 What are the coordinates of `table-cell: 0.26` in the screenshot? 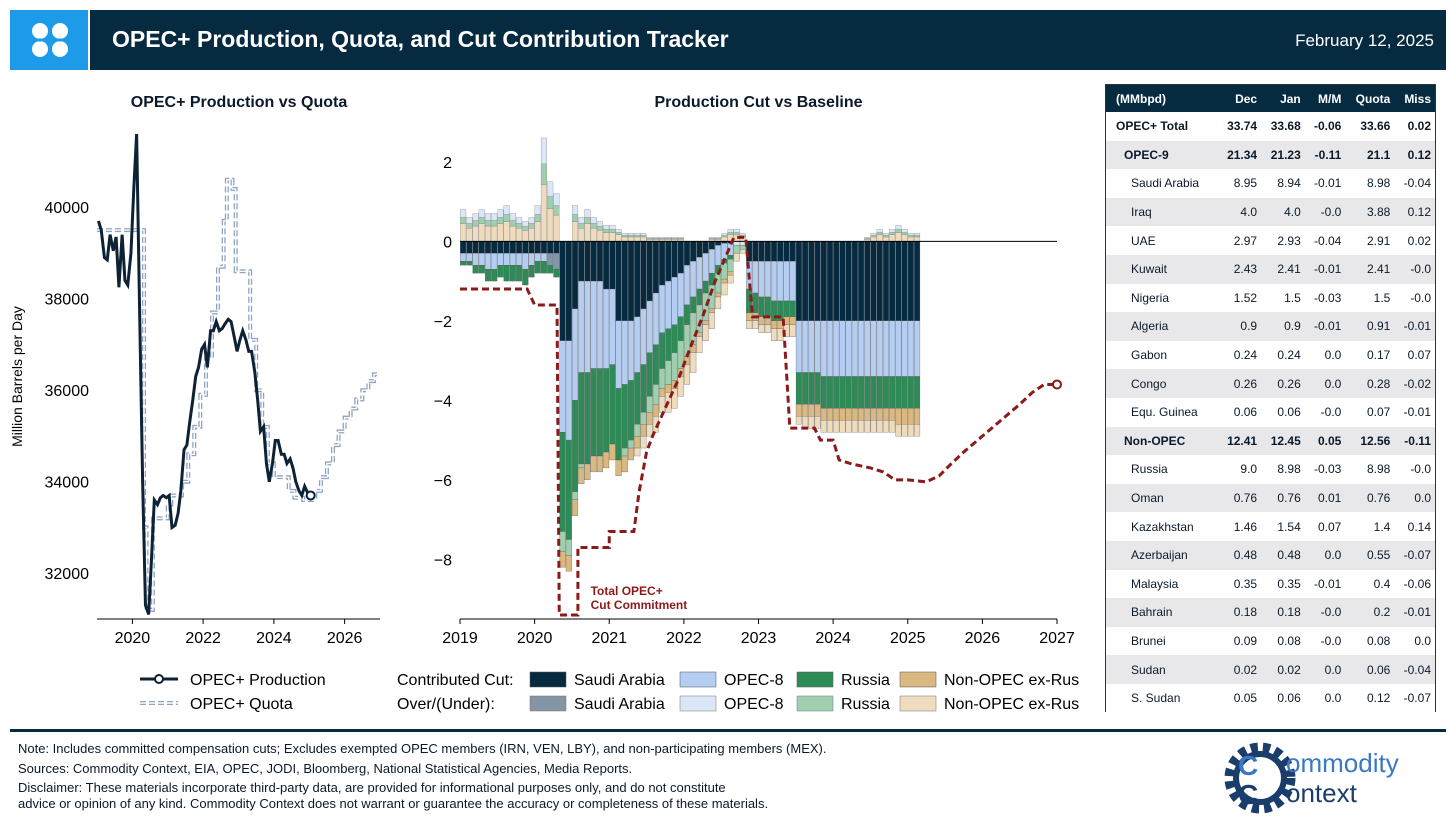 It's located at (1289, 383).